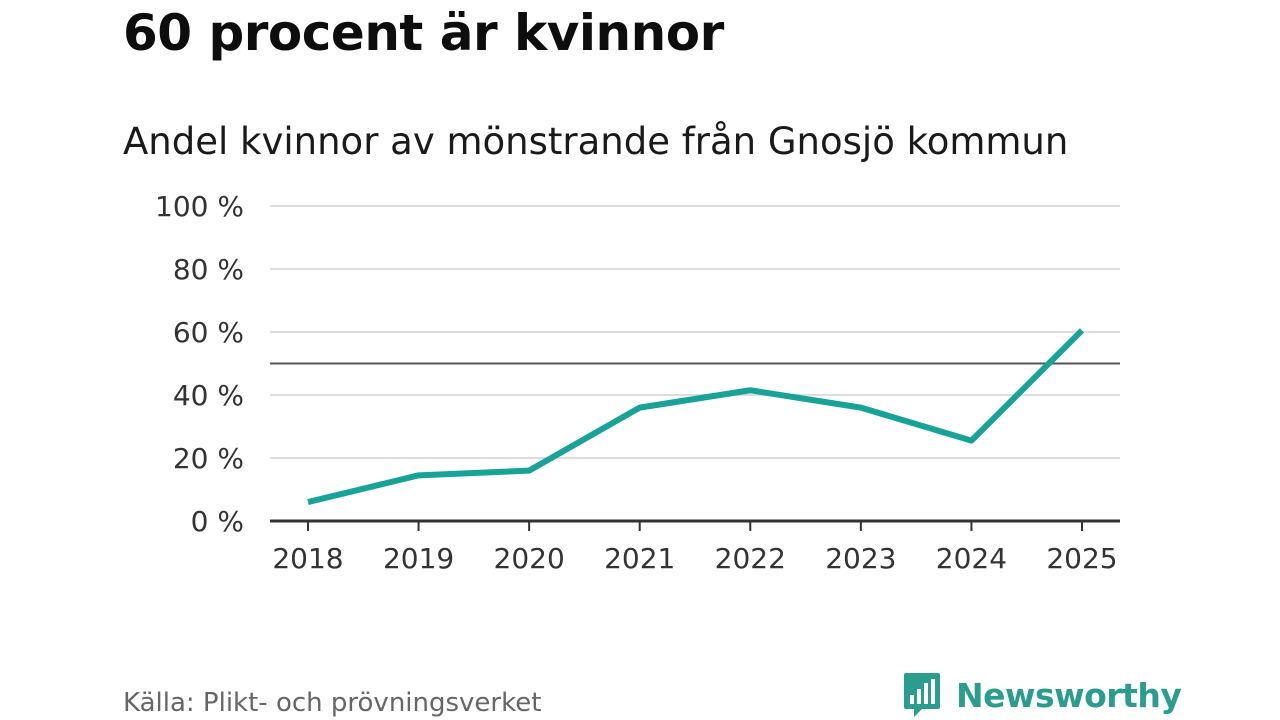 The width and height of the screenshot is (1280, 720). I want to click on x-tick-label: 2024, so click(971, 558).